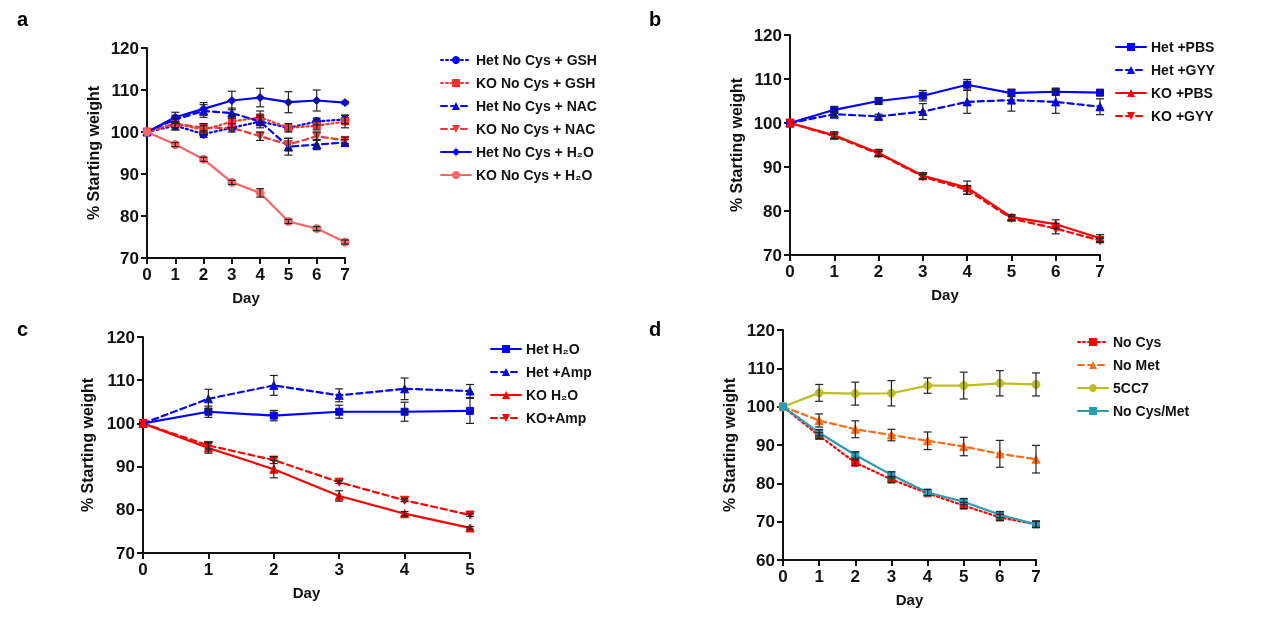 This screenshot has width=1265, height=619. Describe the element at coordinates (655, 329) in the screenshot. I see `chart-title: d` at that location.